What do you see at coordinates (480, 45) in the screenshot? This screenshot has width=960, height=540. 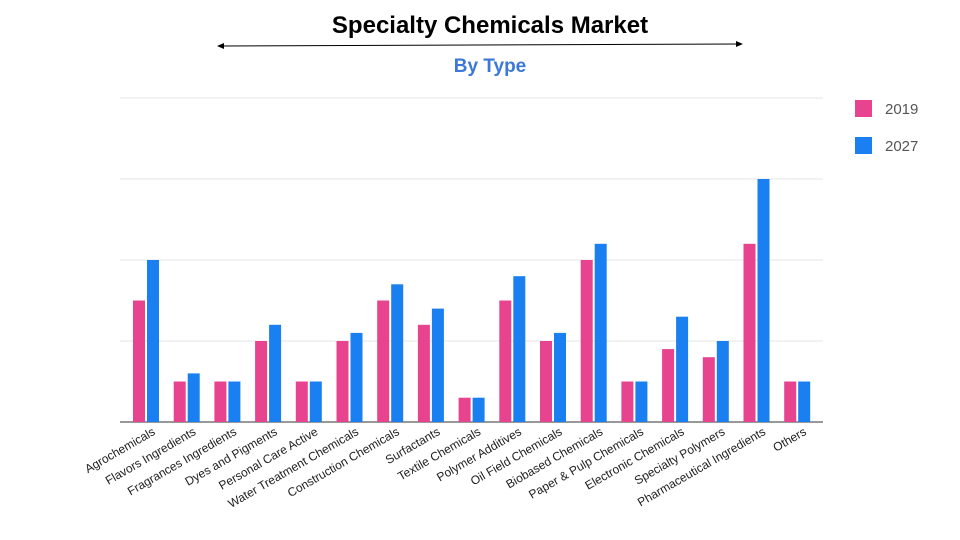 I see `title-arrow` at bounding box center [480, 45].